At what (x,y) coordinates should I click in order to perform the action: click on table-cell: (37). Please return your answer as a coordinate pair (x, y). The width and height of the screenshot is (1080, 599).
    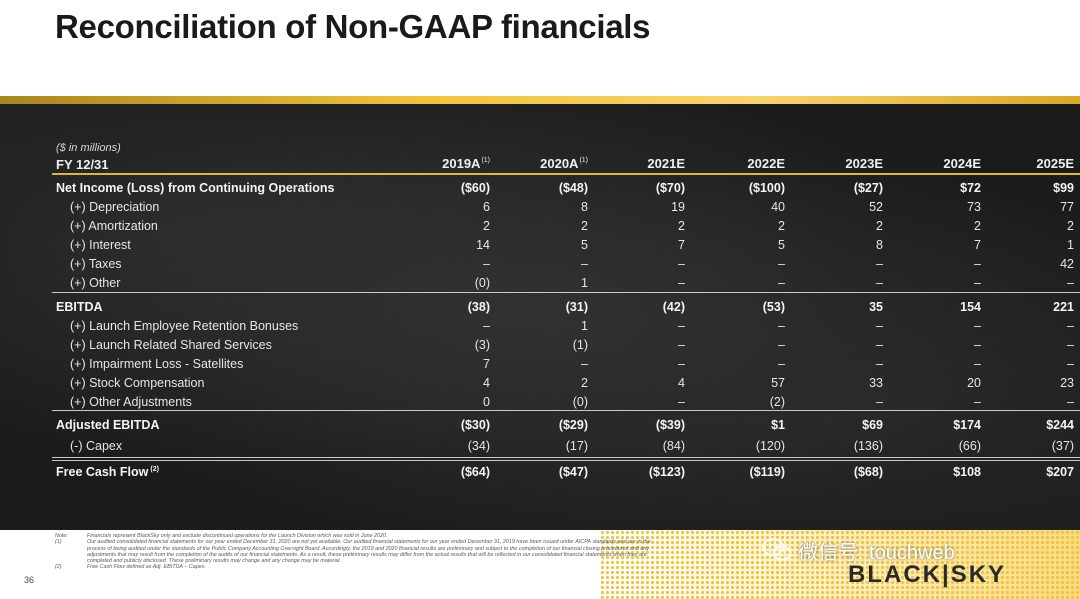
    Looking at the image, I should click on (1062, 446).